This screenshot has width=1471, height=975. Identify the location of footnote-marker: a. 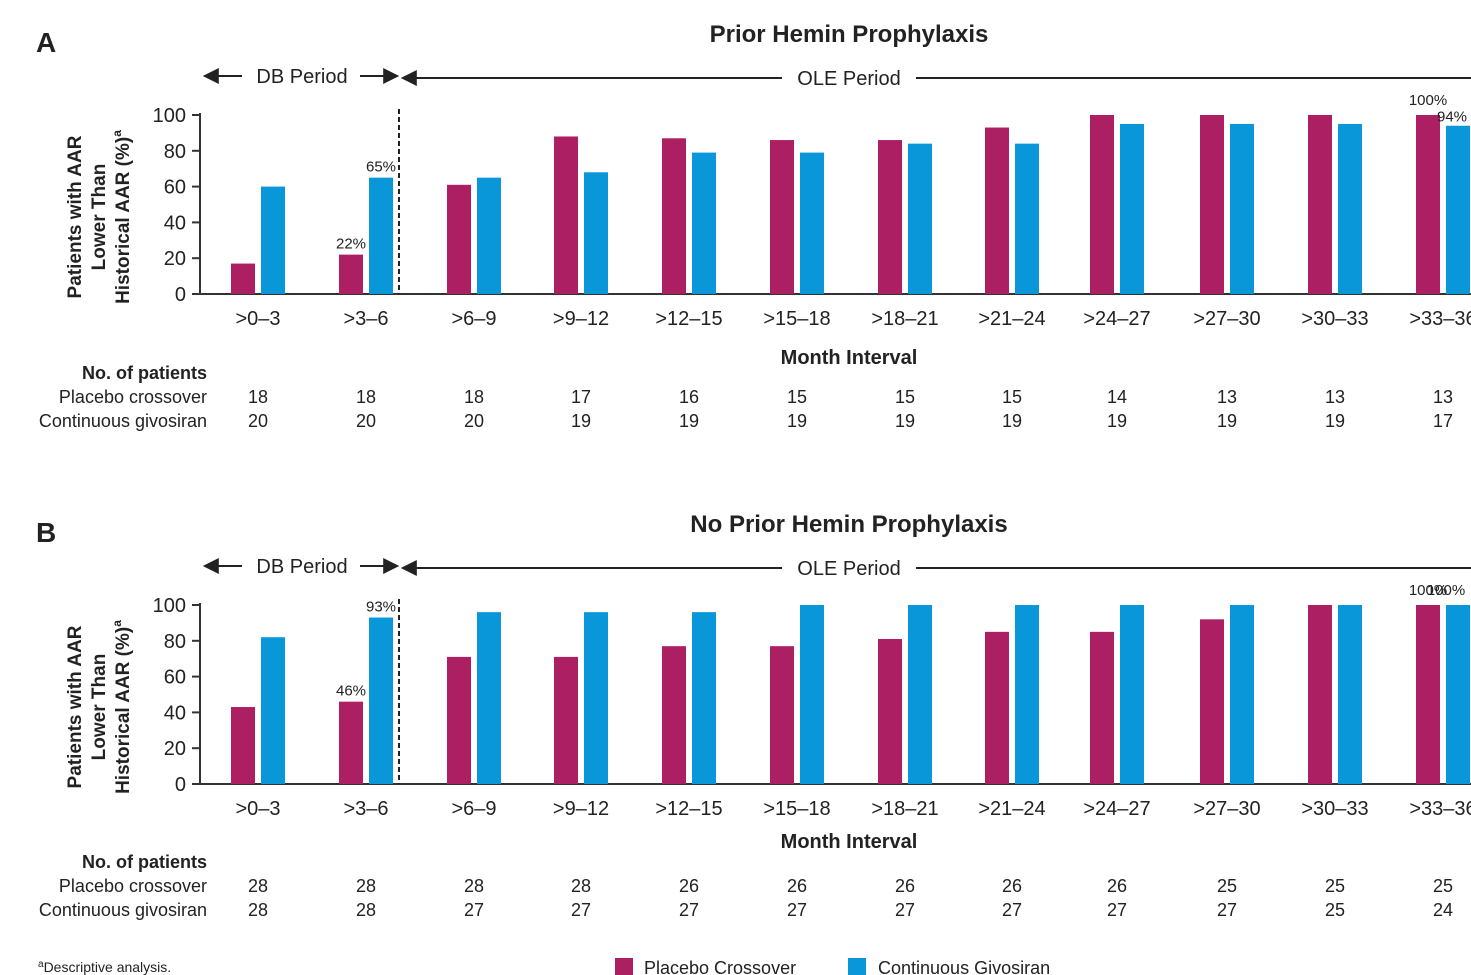
(41, 964).